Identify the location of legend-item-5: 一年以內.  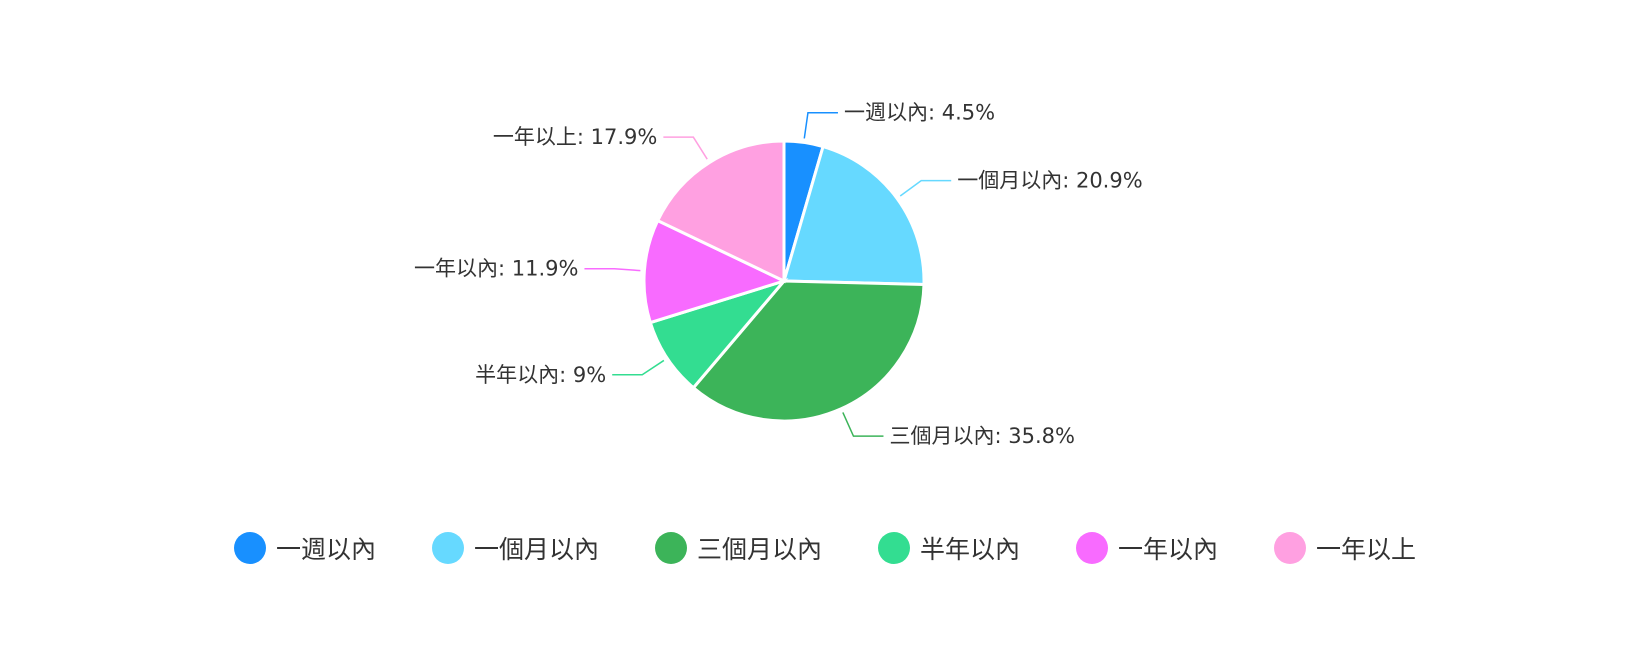
(1147, 548).